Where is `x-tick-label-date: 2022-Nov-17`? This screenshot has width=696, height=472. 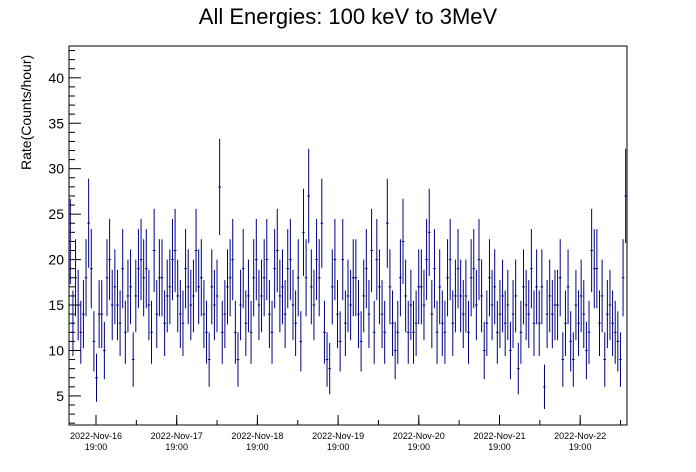
x-tick-label-date: 2022-Nov-17 is located at coordinates (177, 436).